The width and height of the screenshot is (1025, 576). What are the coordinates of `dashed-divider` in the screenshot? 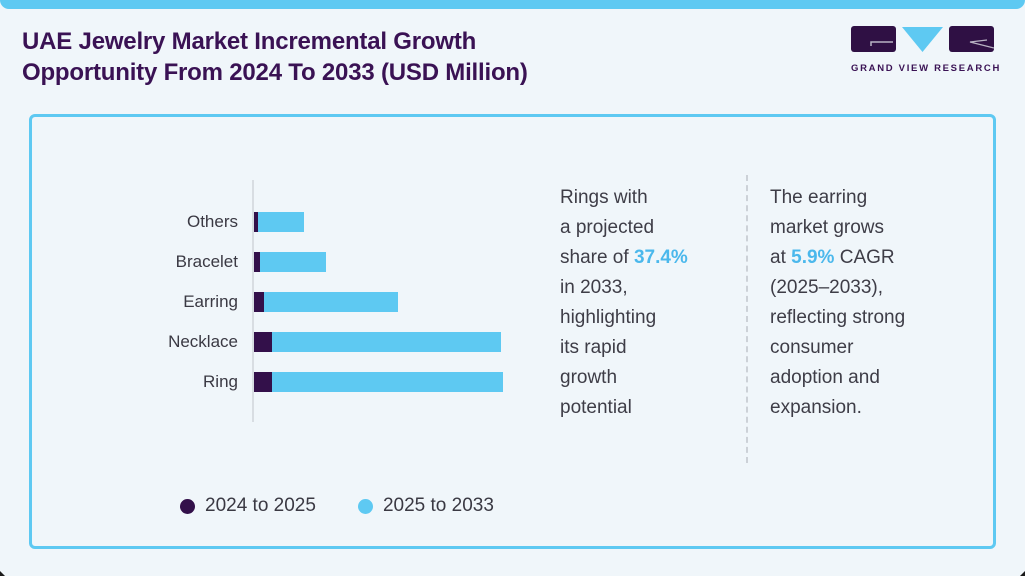 It's located at (747, 319).